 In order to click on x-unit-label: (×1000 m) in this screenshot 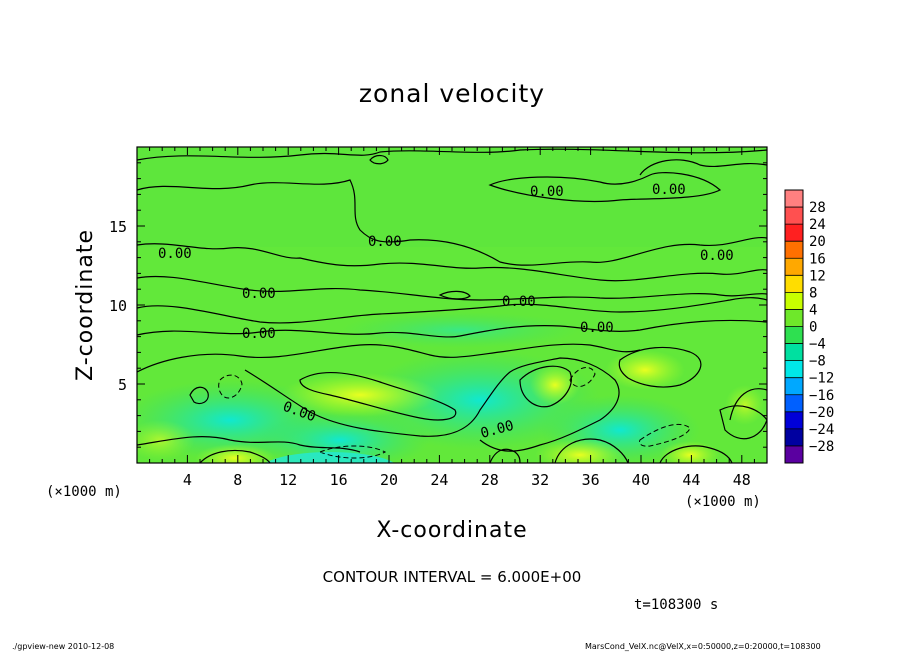, I will do `click(84, 492)`.